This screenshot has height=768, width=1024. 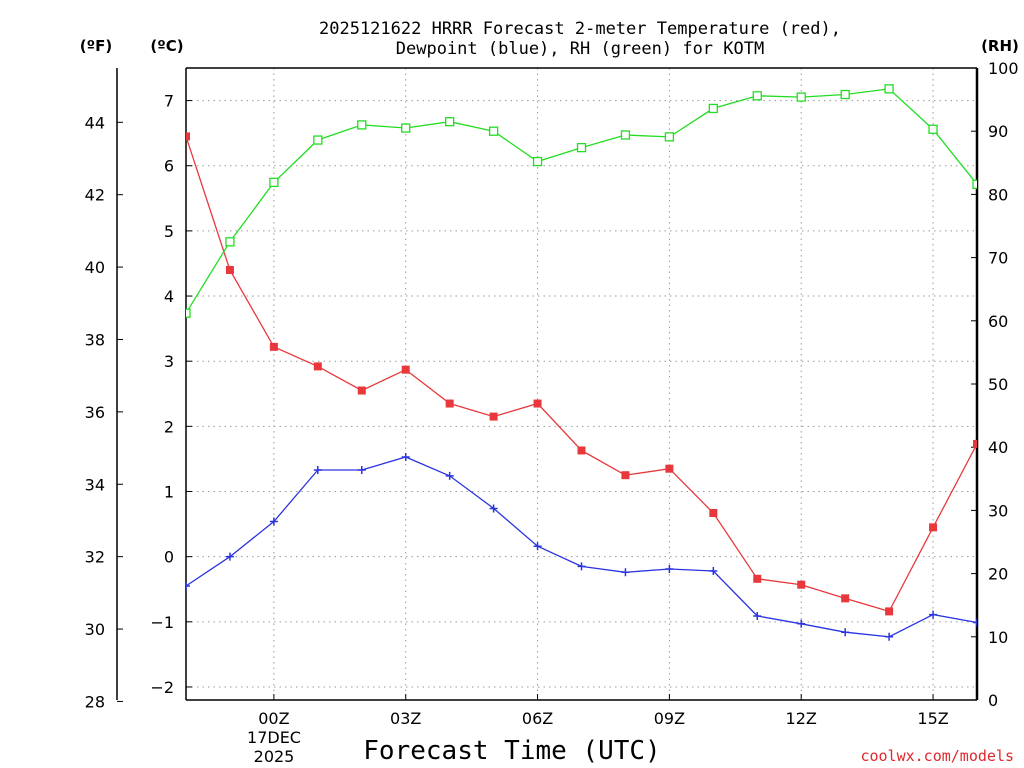 I want to click on fahrenheit-tick-label: 34, so click(x=95, y=484).